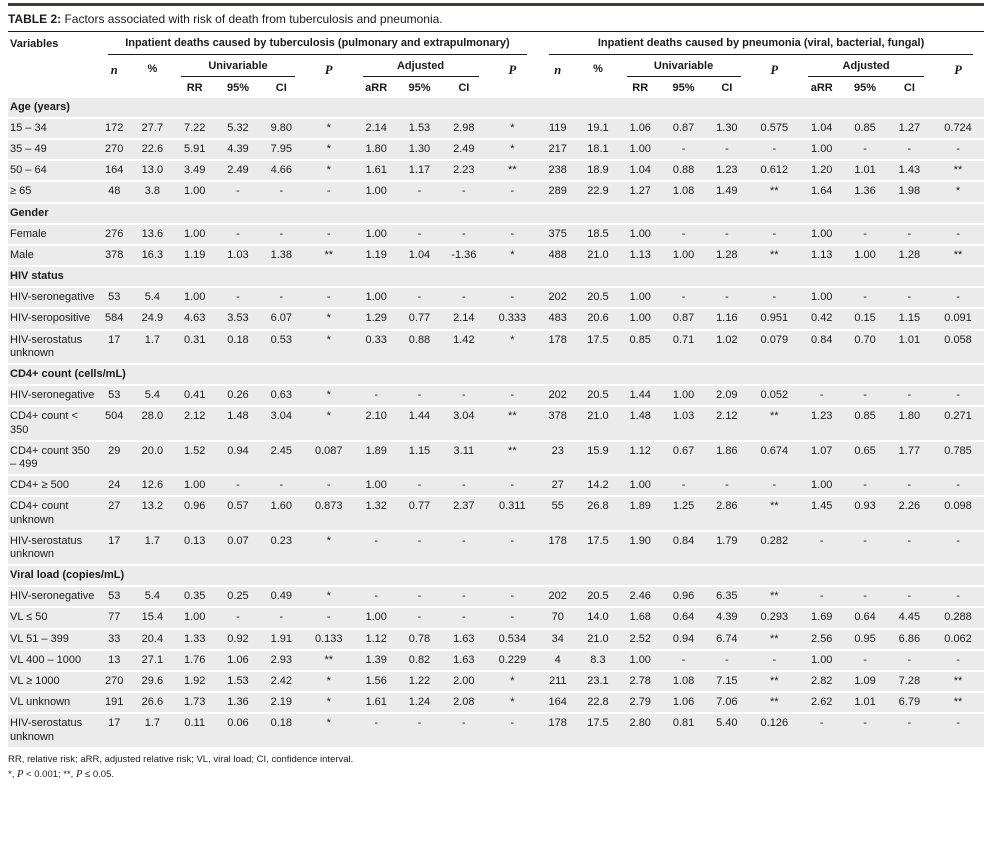 The image size is (992, 867). What do you see at coordinates (822, 256) in the screenshot?
I see `data-cell: 1.13` at bounding box center [822, 256].